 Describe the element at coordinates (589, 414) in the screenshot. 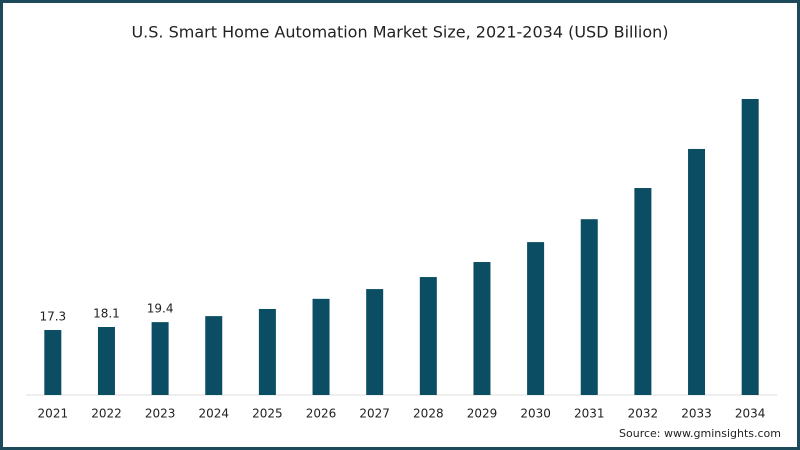

I see `x-tick-label: 2031` at that location.